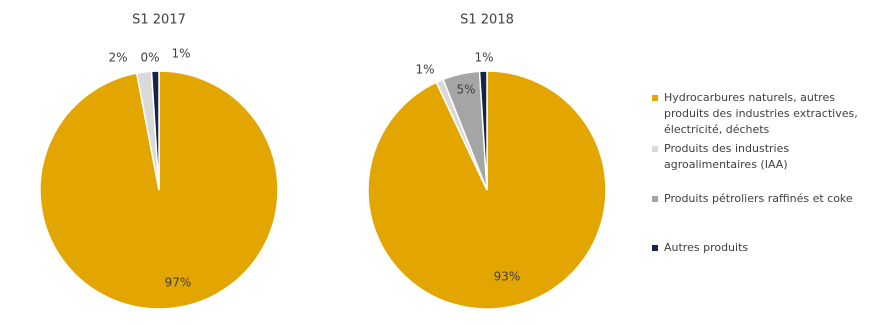  What do you see at coordinates (706, 247) in the screenshot?
I see `legend-label: Autres produits` at bounding box center [706, 247].